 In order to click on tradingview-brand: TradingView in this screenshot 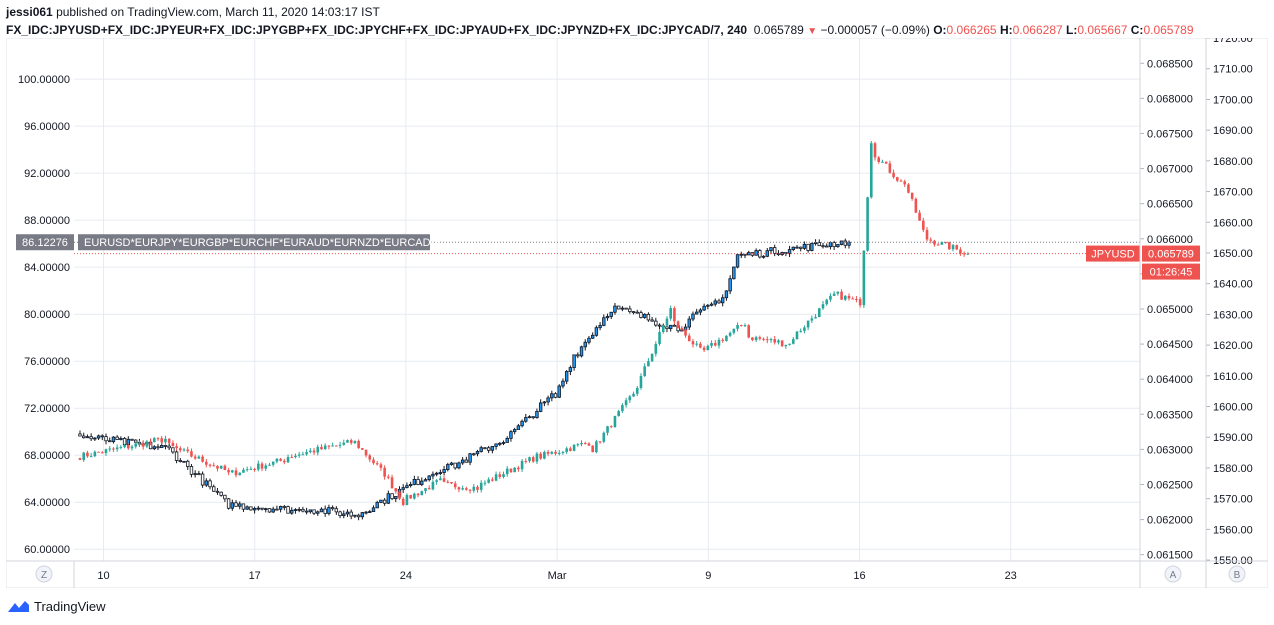, I will do `click(56, 606)`.